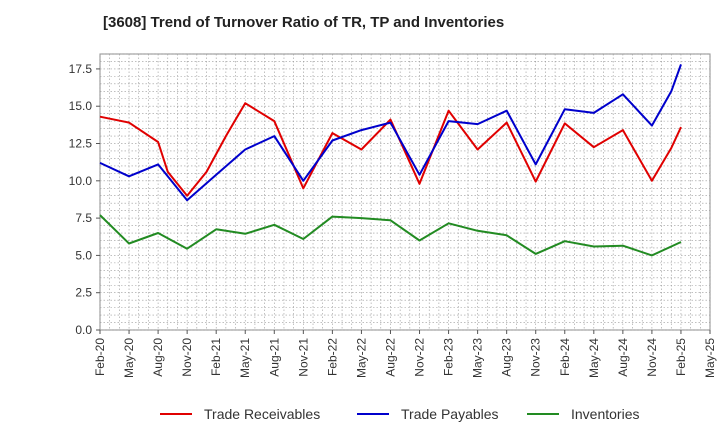 The height and width of the screenshot is (440, 720). Describe the element at coordinates (81, 144) in the screenshot. I see `y-tick-label: 12.5` at that location.